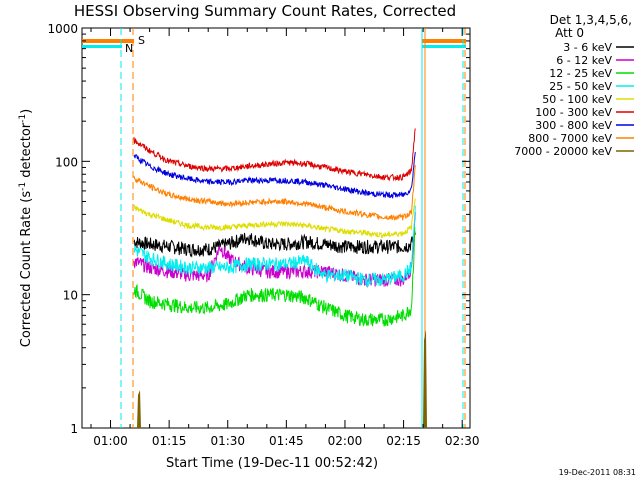 This screenshot has width=640, height=480. What do you see at coordinates (169, 441) in the screenshot?
I see `x-tick-label: 01:15` at bounding box center [169, 441].